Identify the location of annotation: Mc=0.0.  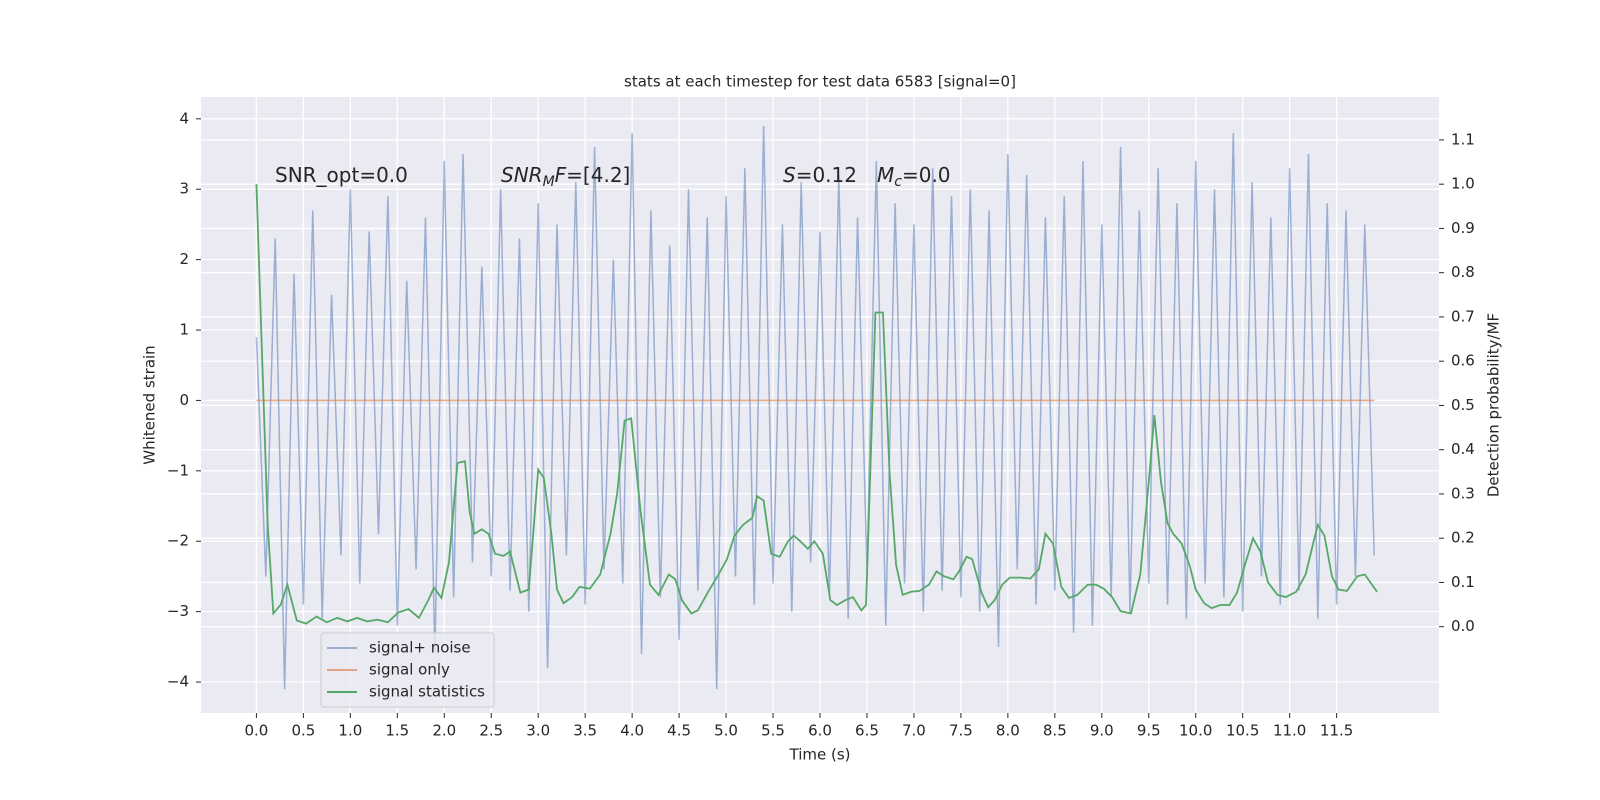
(914, 177).